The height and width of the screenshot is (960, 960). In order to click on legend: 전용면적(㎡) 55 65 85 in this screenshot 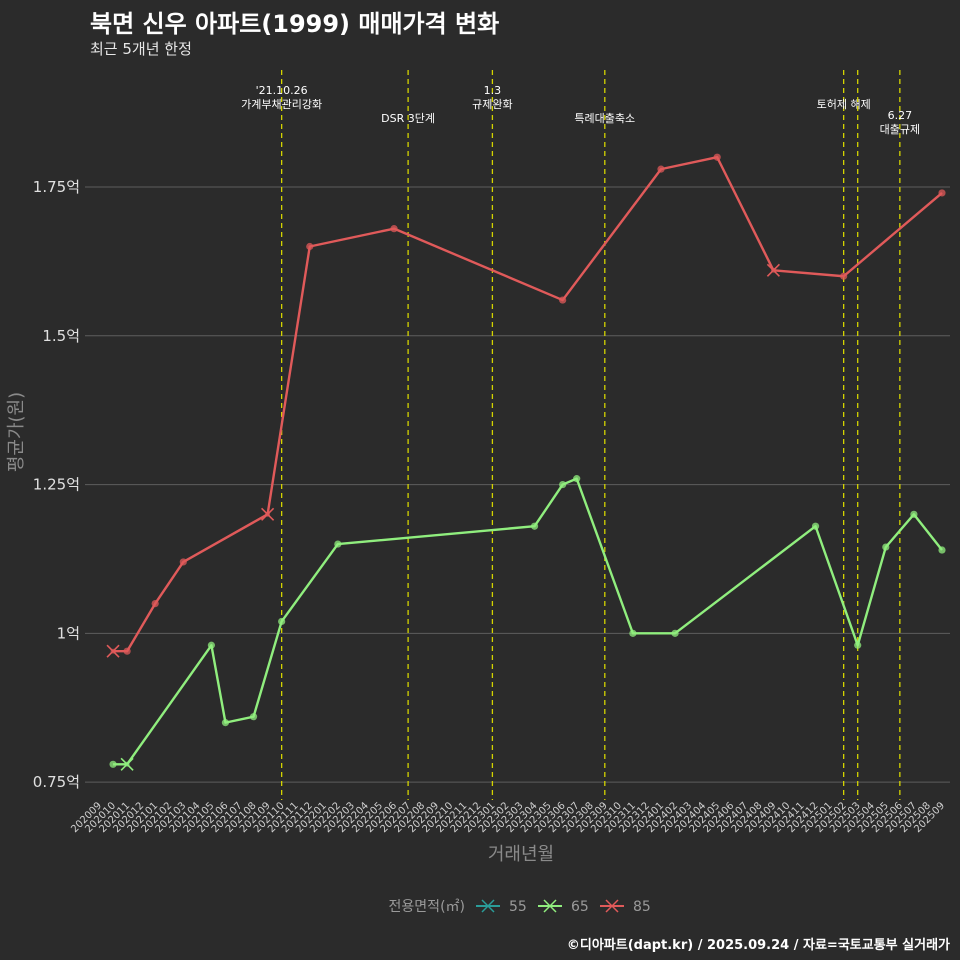, I will do `click(520, 907)`.